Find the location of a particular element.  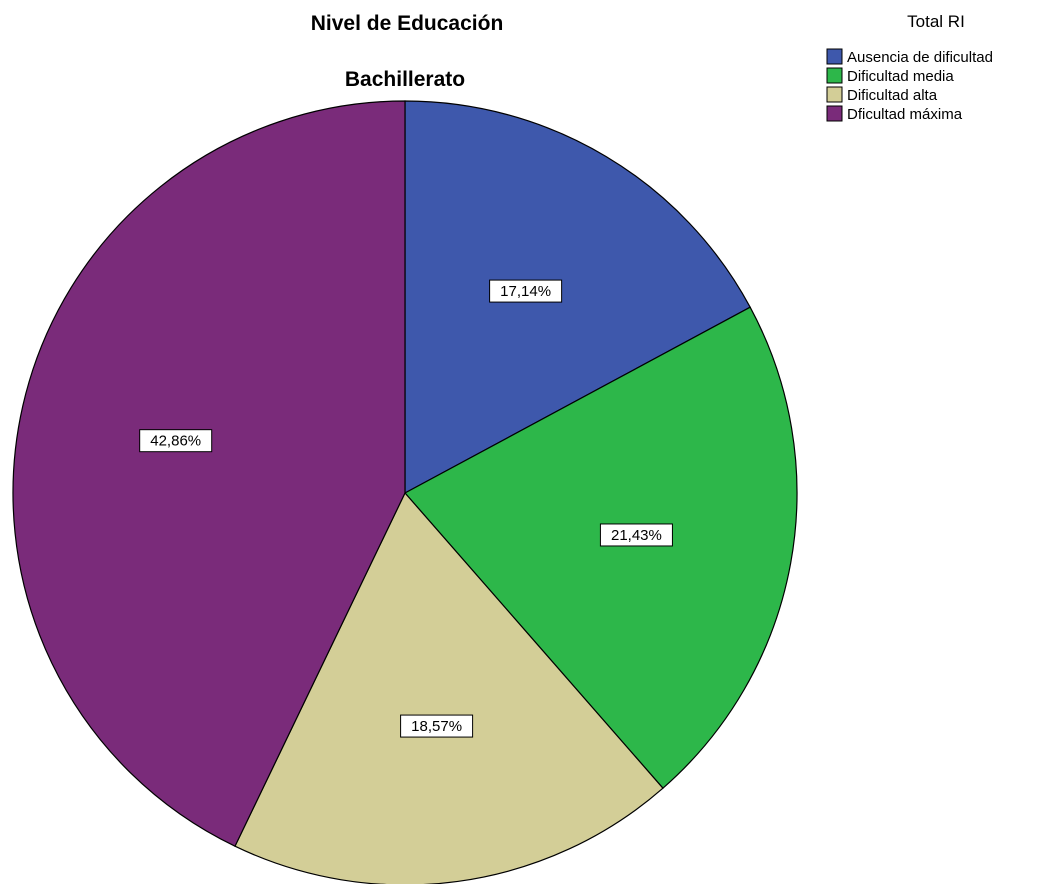

data-label-dificultad-media: 21,43% is located at coordinates (636, 535).